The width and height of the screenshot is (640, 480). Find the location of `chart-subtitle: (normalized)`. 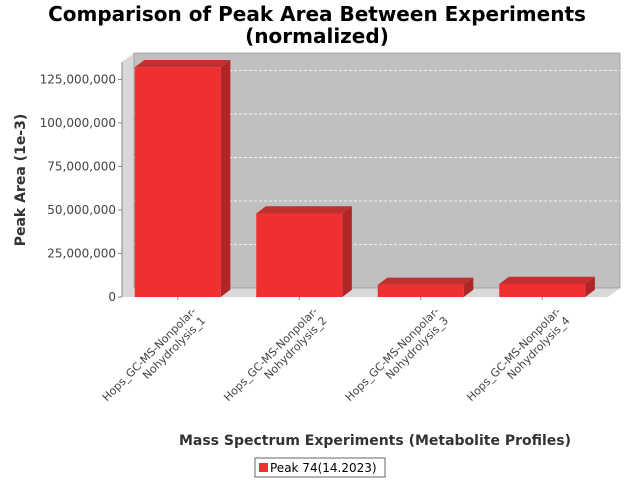

chart-subtitle: (normalized) is located at coordinates (317, 36).